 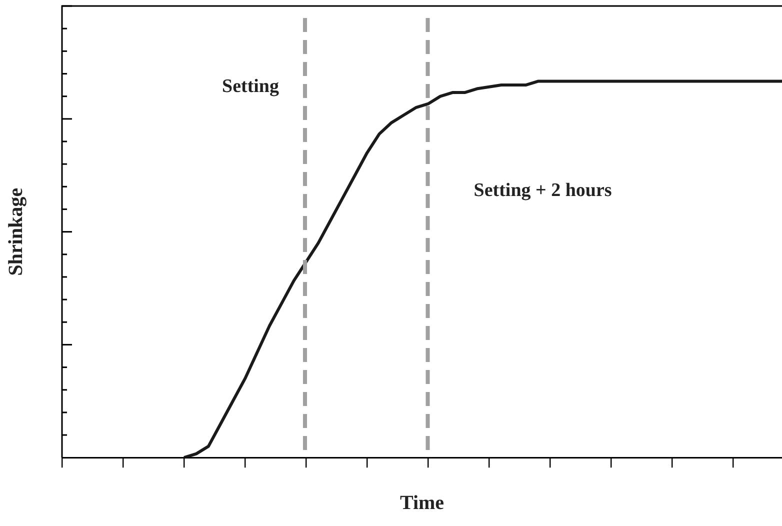 I want to click on y-axis-title: Shrinkage, so click(x=16, y=232).